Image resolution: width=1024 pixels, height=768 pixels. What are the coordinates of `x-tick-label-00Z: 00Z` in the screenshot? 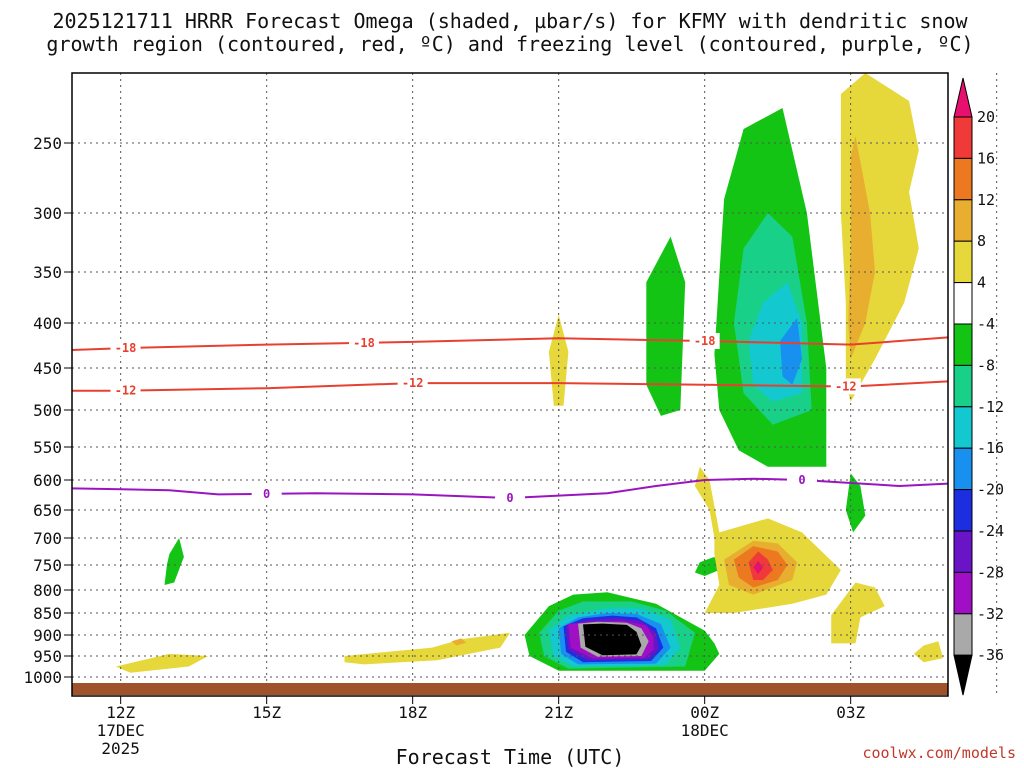 It's located at (704, 712).